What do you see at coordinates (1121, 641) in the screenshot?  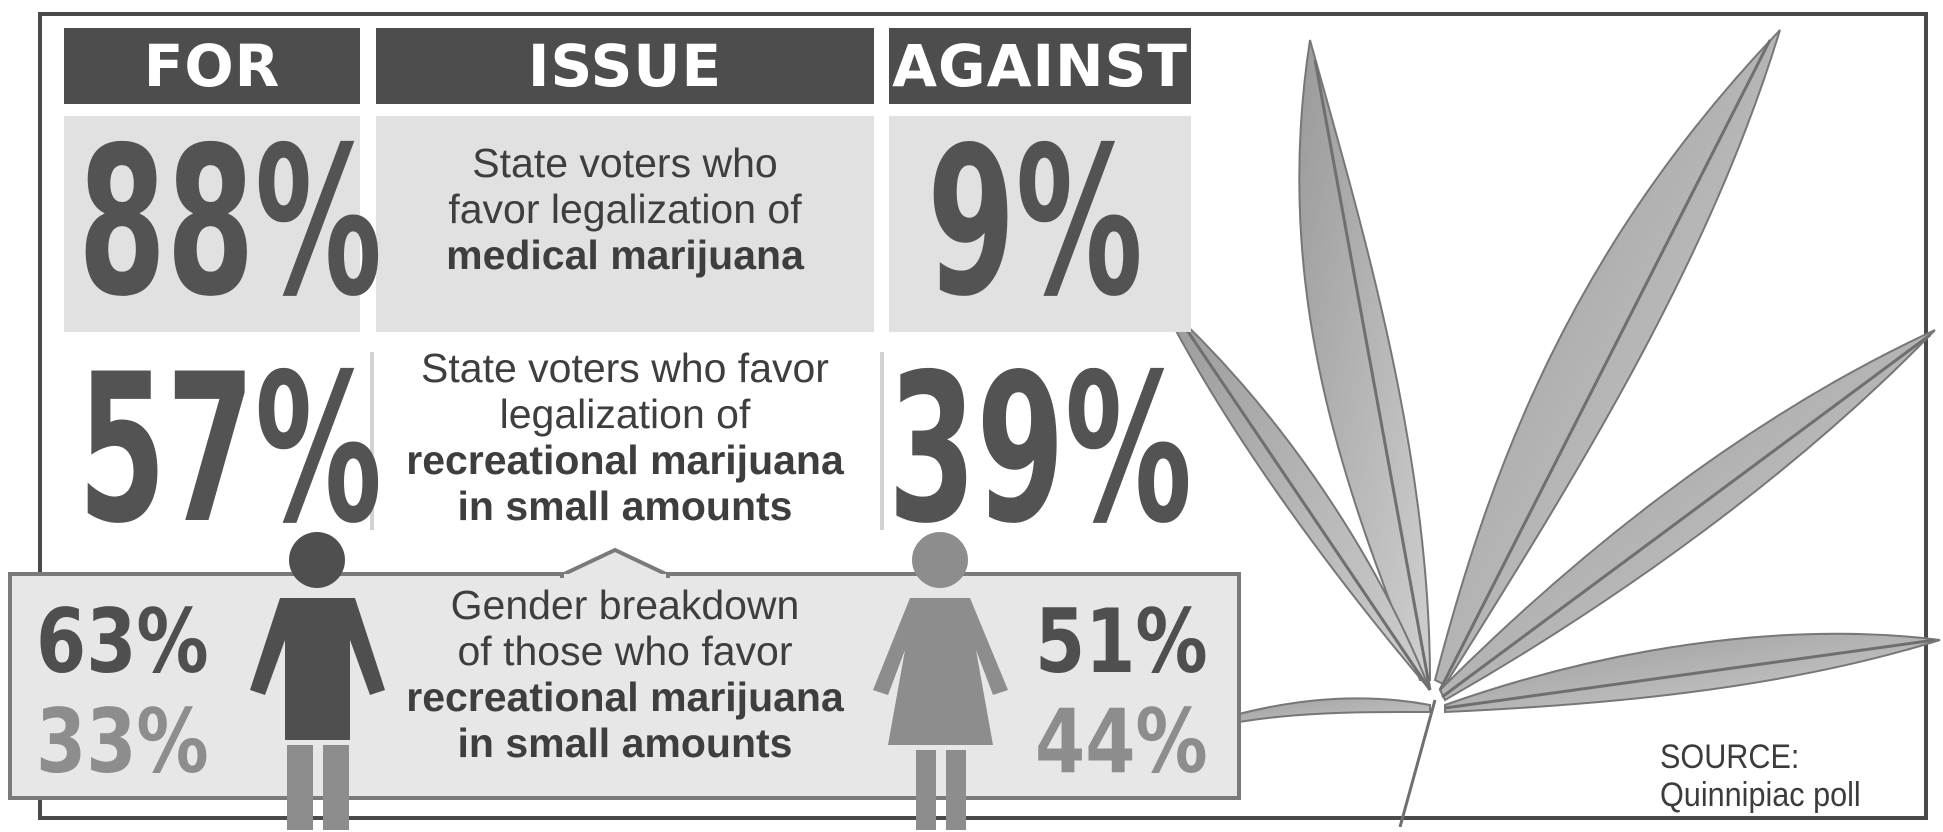 I see `female-for-value: 51%` at bounding box center [1121, 641].